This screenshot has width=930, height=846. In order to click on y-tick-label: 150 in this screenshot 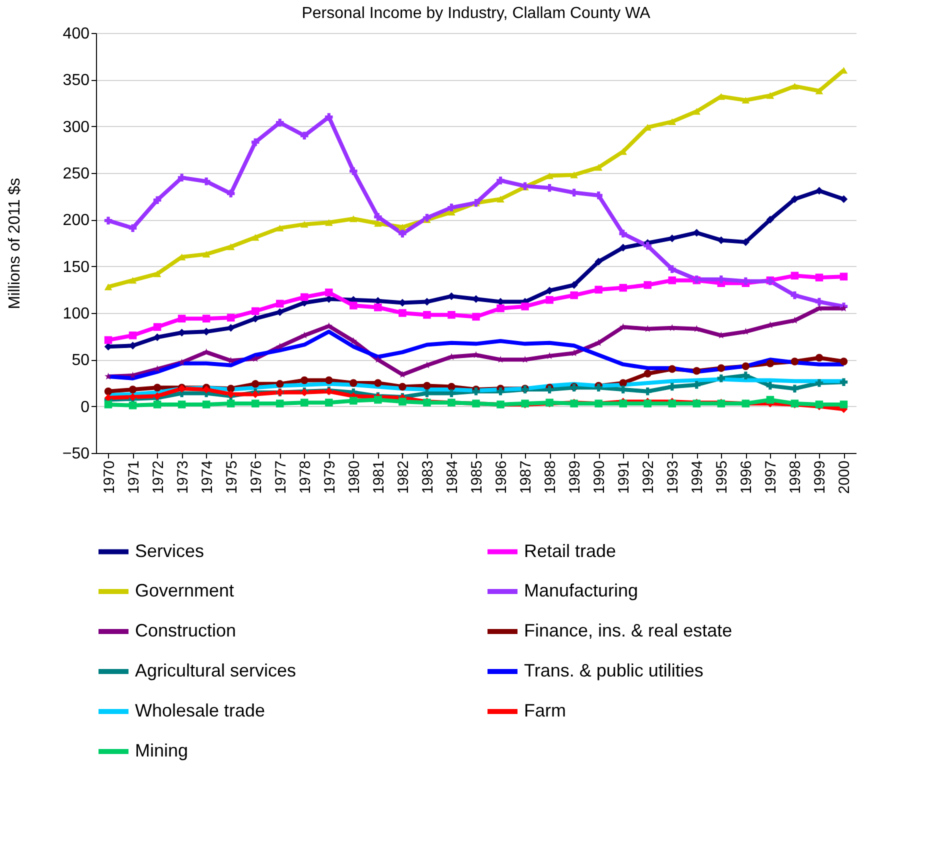, I will do `click(76, 267)`.